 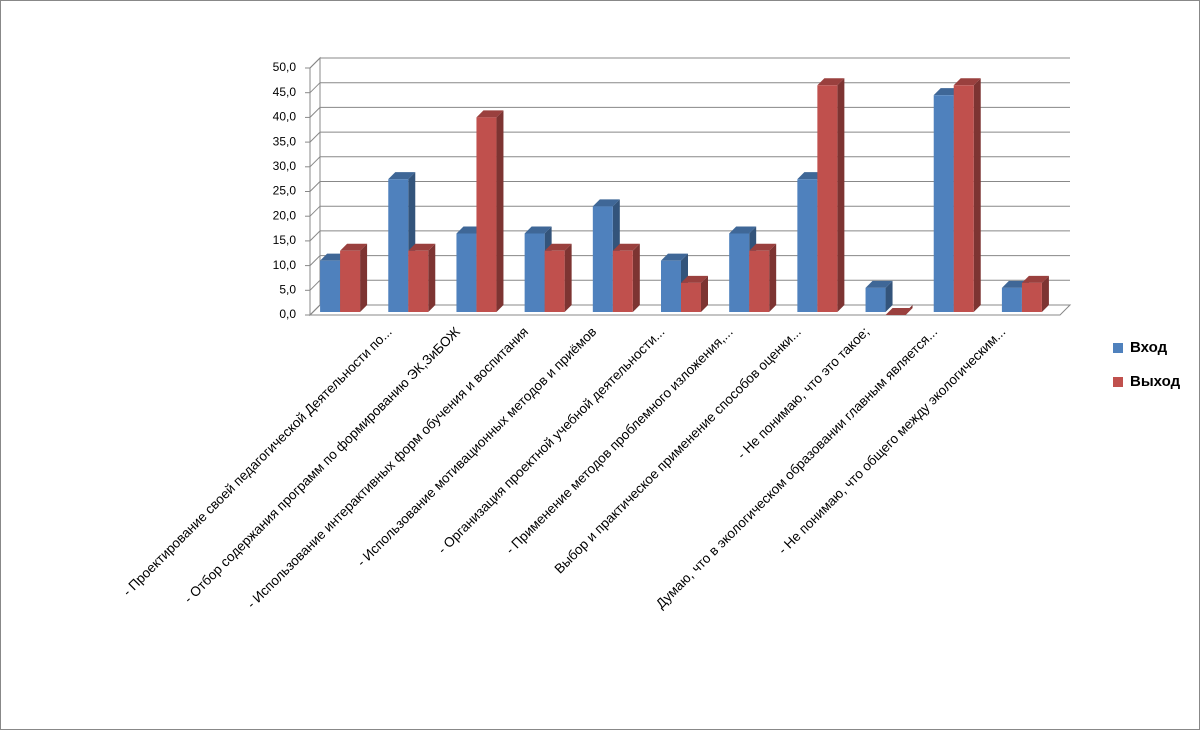 I want to click on y-tick-label: 0,0, so click(x=287, y=314).